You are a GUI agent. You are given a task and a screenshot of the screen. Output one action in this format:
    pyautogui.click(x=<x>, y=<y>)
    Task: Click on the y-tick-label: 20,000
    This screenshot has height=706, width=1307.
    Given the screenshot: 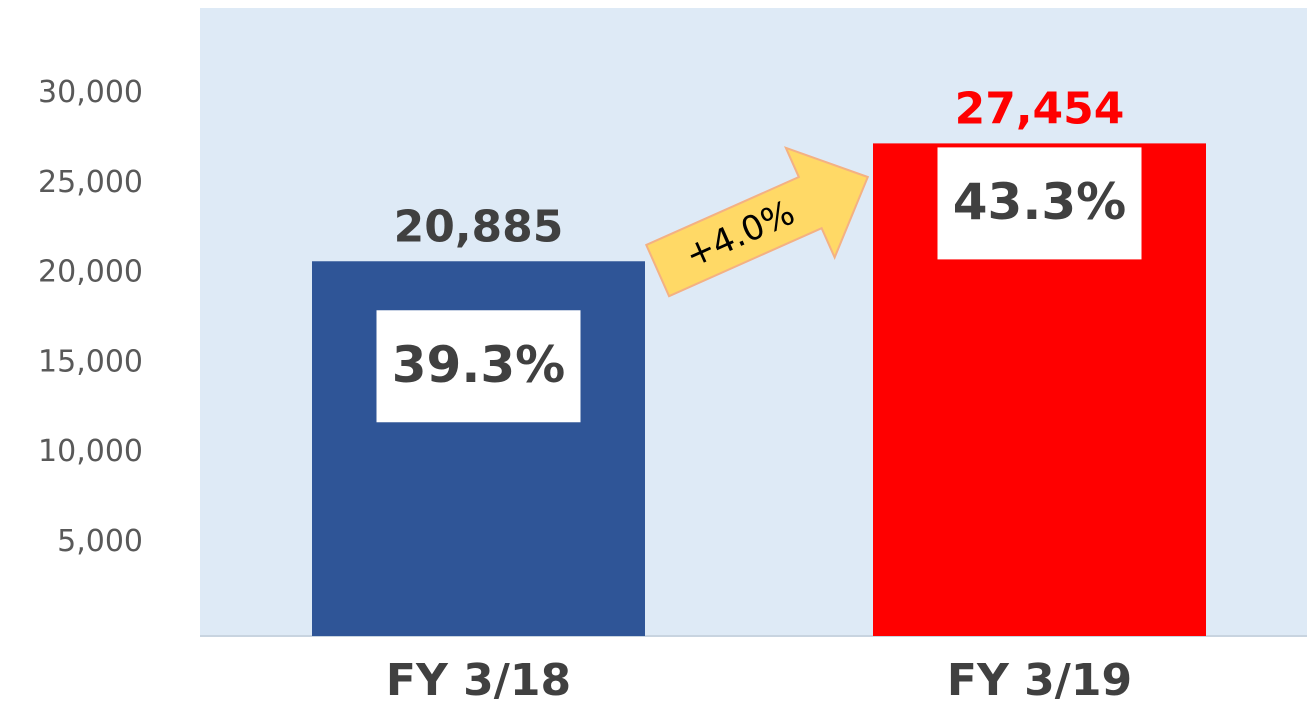 What is the action you would take?
    pyautogui.click(x=90, y=272)
    